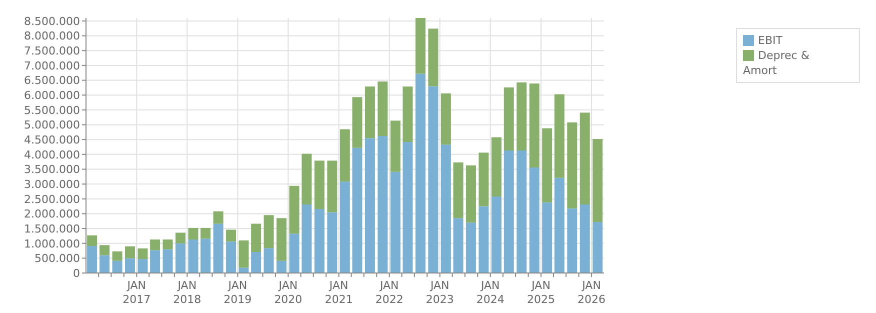  I want to click on y-tick-label: 3.000.000, so click(52, 184).